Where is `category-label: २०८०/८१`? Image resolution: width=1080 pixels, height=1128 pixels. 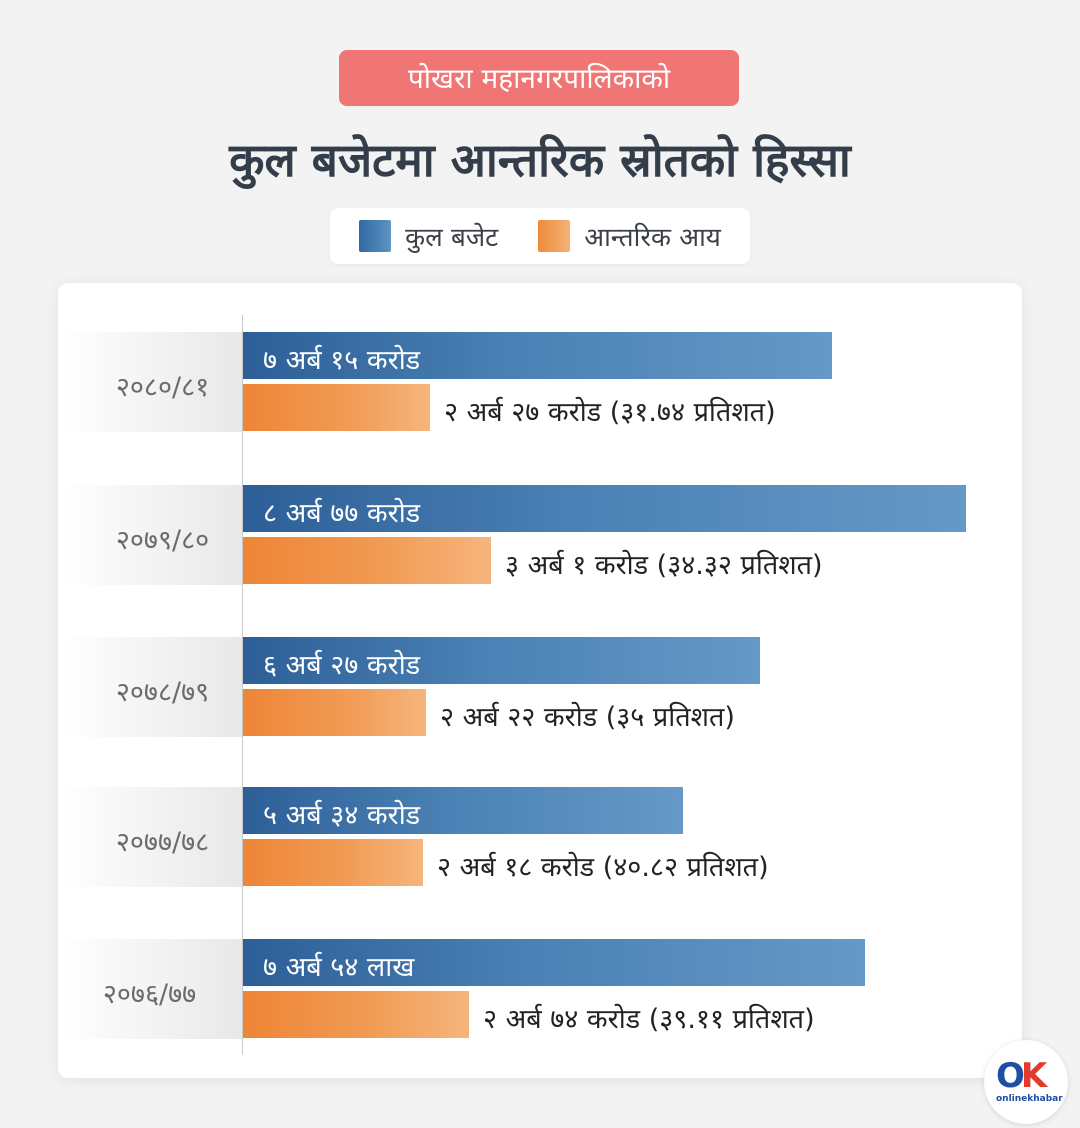
category-label: २०८०/८१ is located at coordinates (162, 387).